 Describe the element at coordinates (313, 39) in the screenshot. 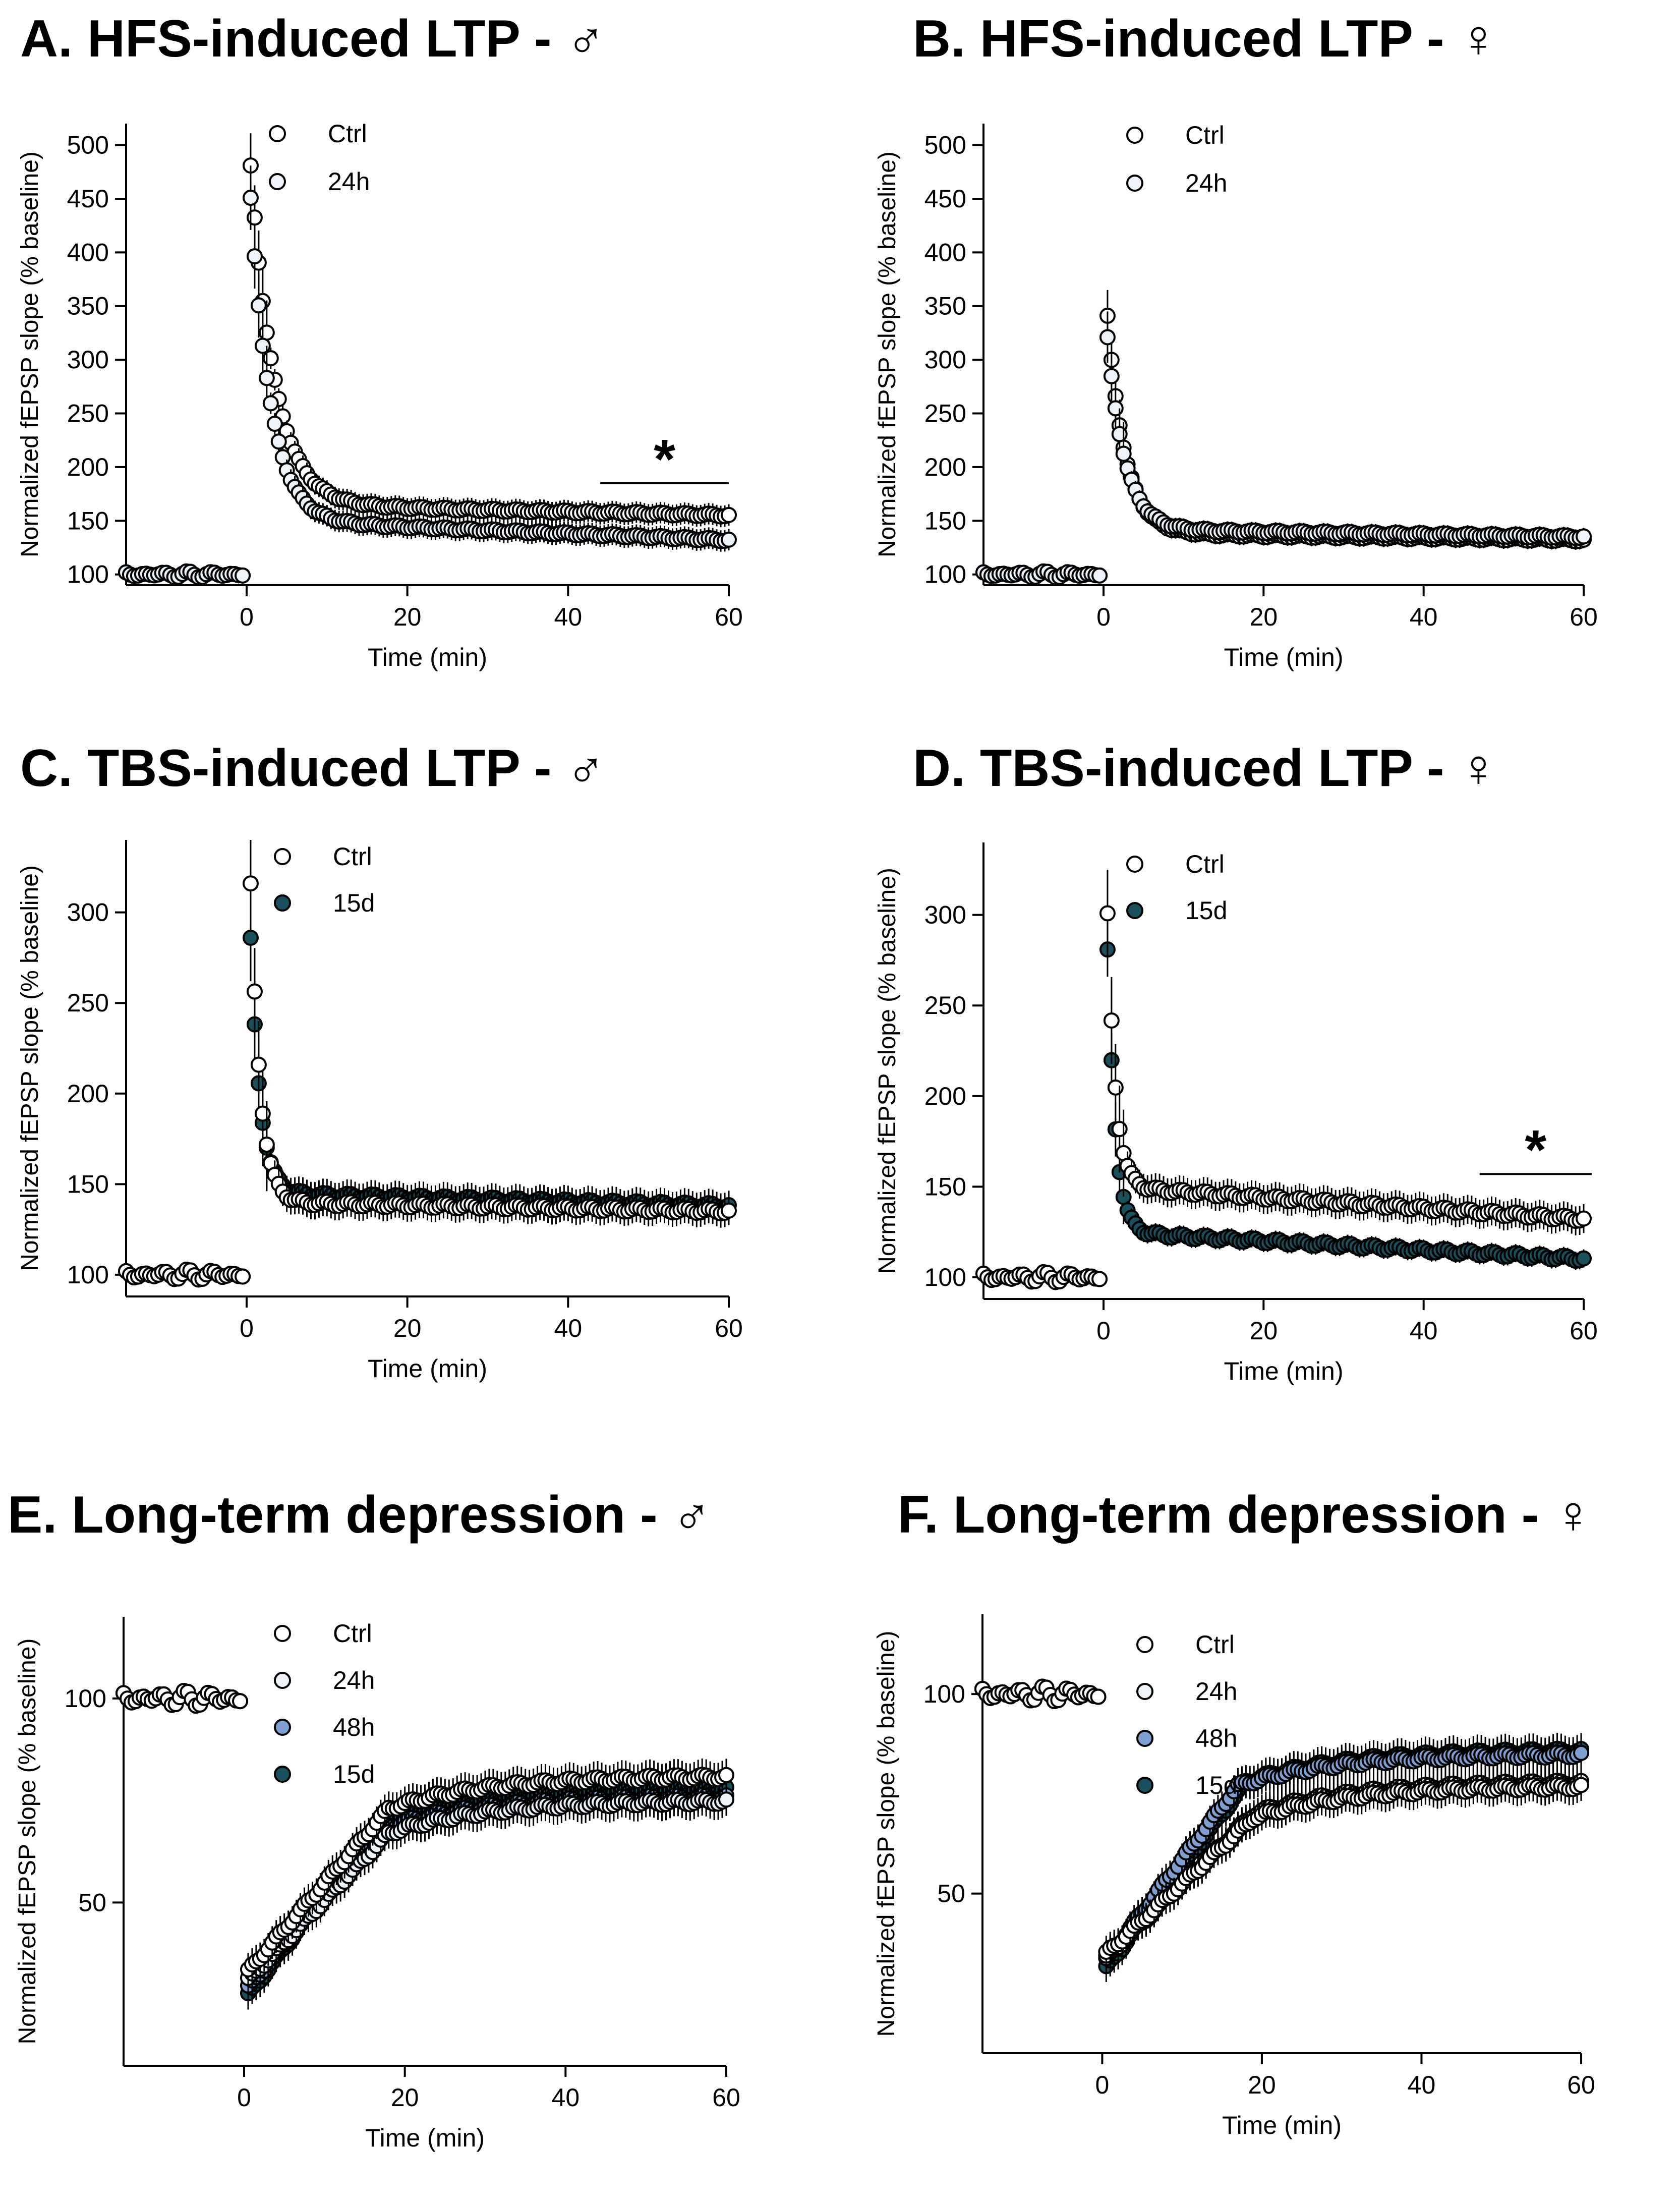

I see `panel-title: A. HFS-induced LTP - ♂` at that location.